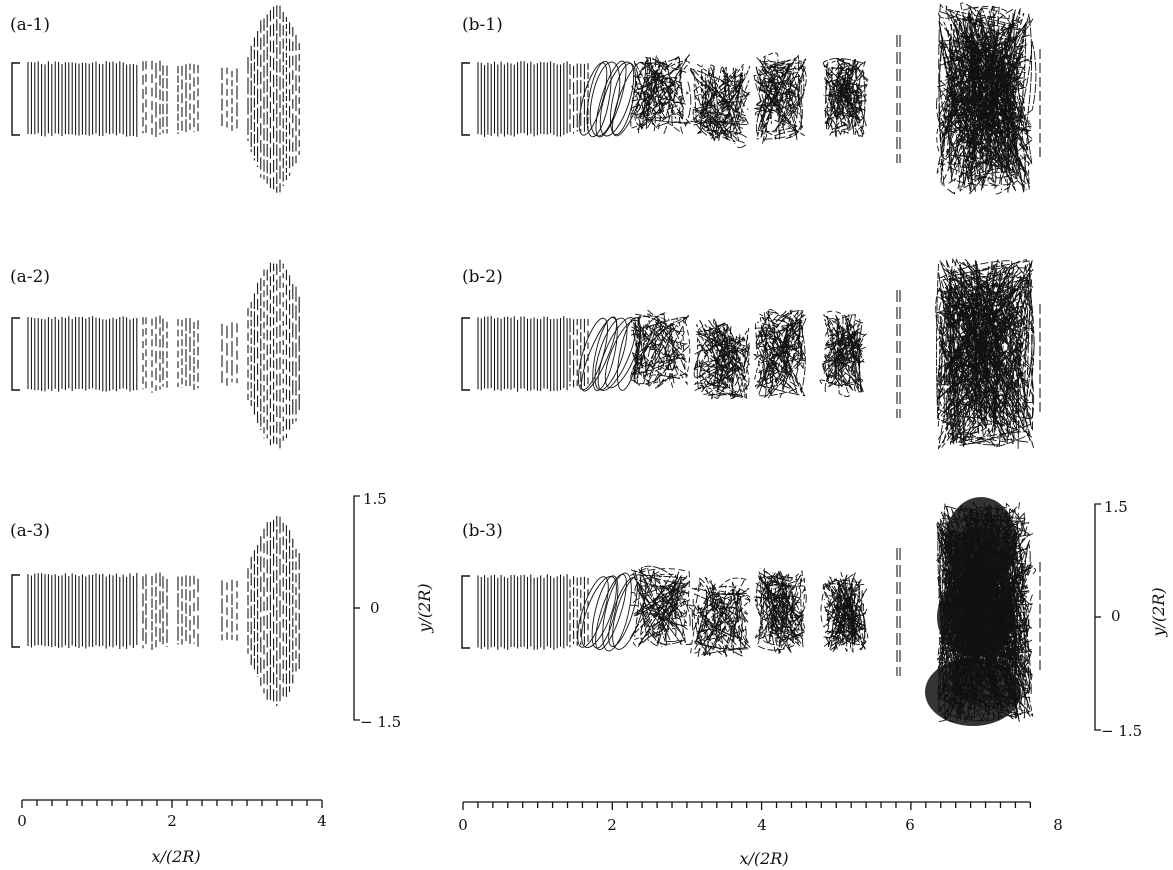  I want to click on panel-b3-streaklines, so click(751, 611).